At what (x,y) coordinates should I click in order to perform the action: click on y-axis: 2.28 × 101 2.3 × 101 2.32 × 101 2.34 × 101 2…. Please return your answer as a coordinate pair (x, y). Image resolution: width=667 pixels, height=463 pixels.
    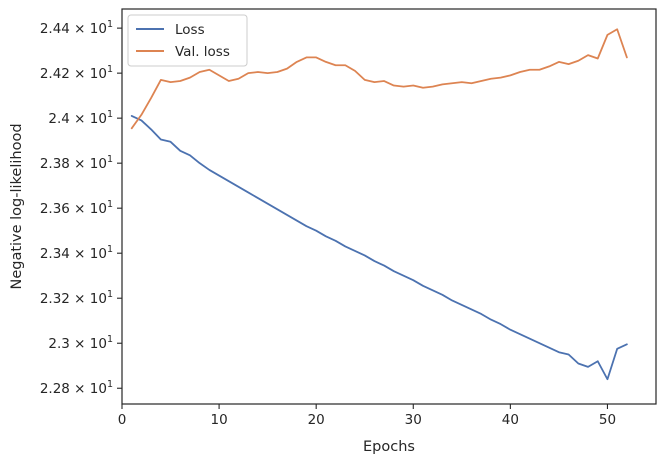
    Looking at the image, I should click on (81, 208).